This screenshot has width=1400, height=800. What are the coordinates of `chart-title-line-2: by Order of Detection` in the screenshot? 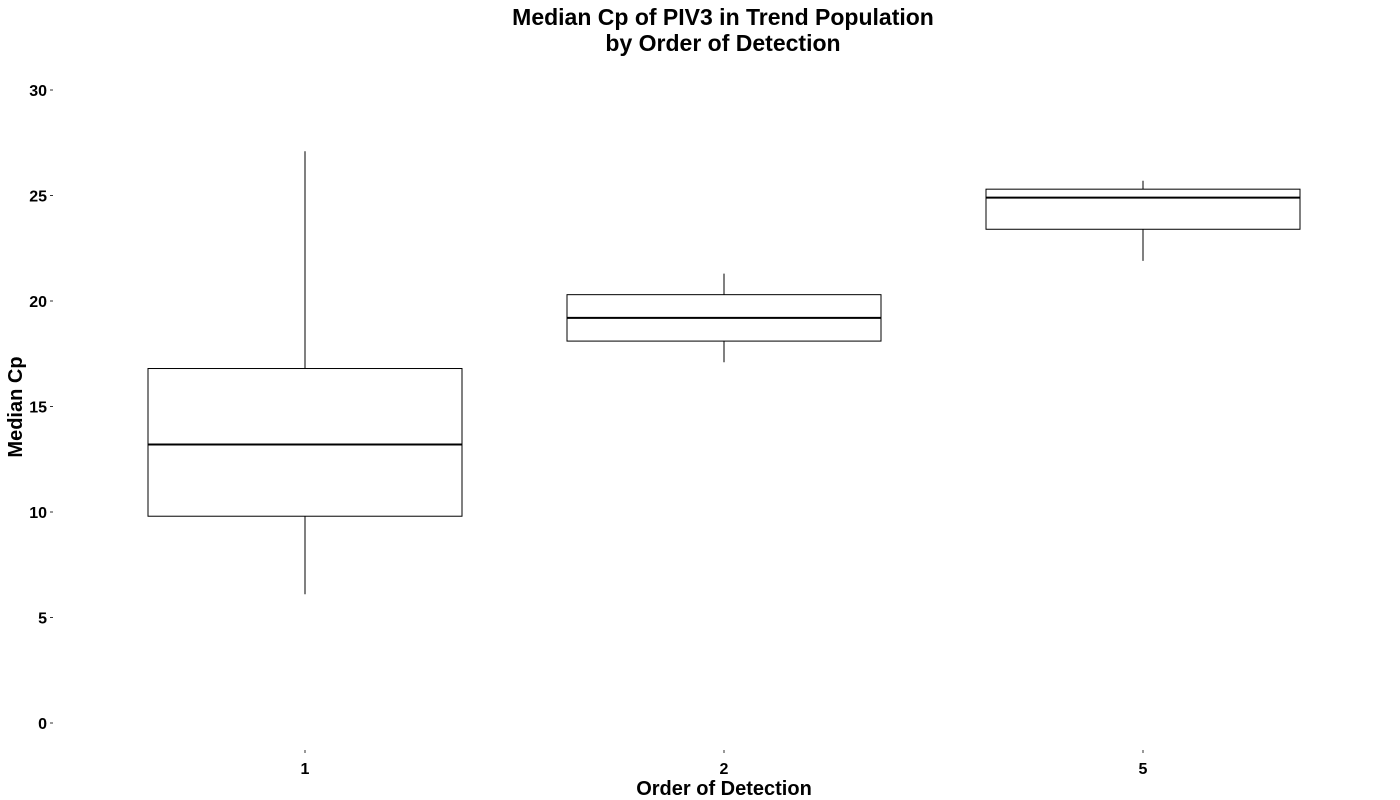 It's located at (723, 43).